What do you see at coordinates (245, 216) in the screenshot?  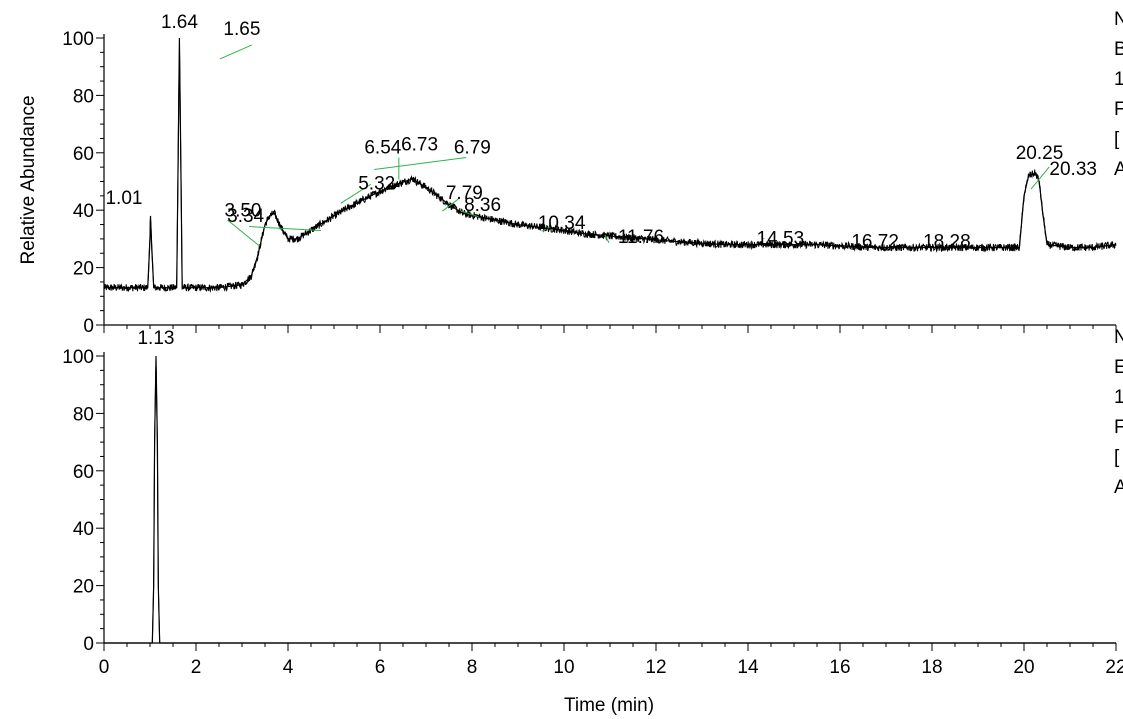 I see `peak-label: 3.34` at bounding box center [245, 216].